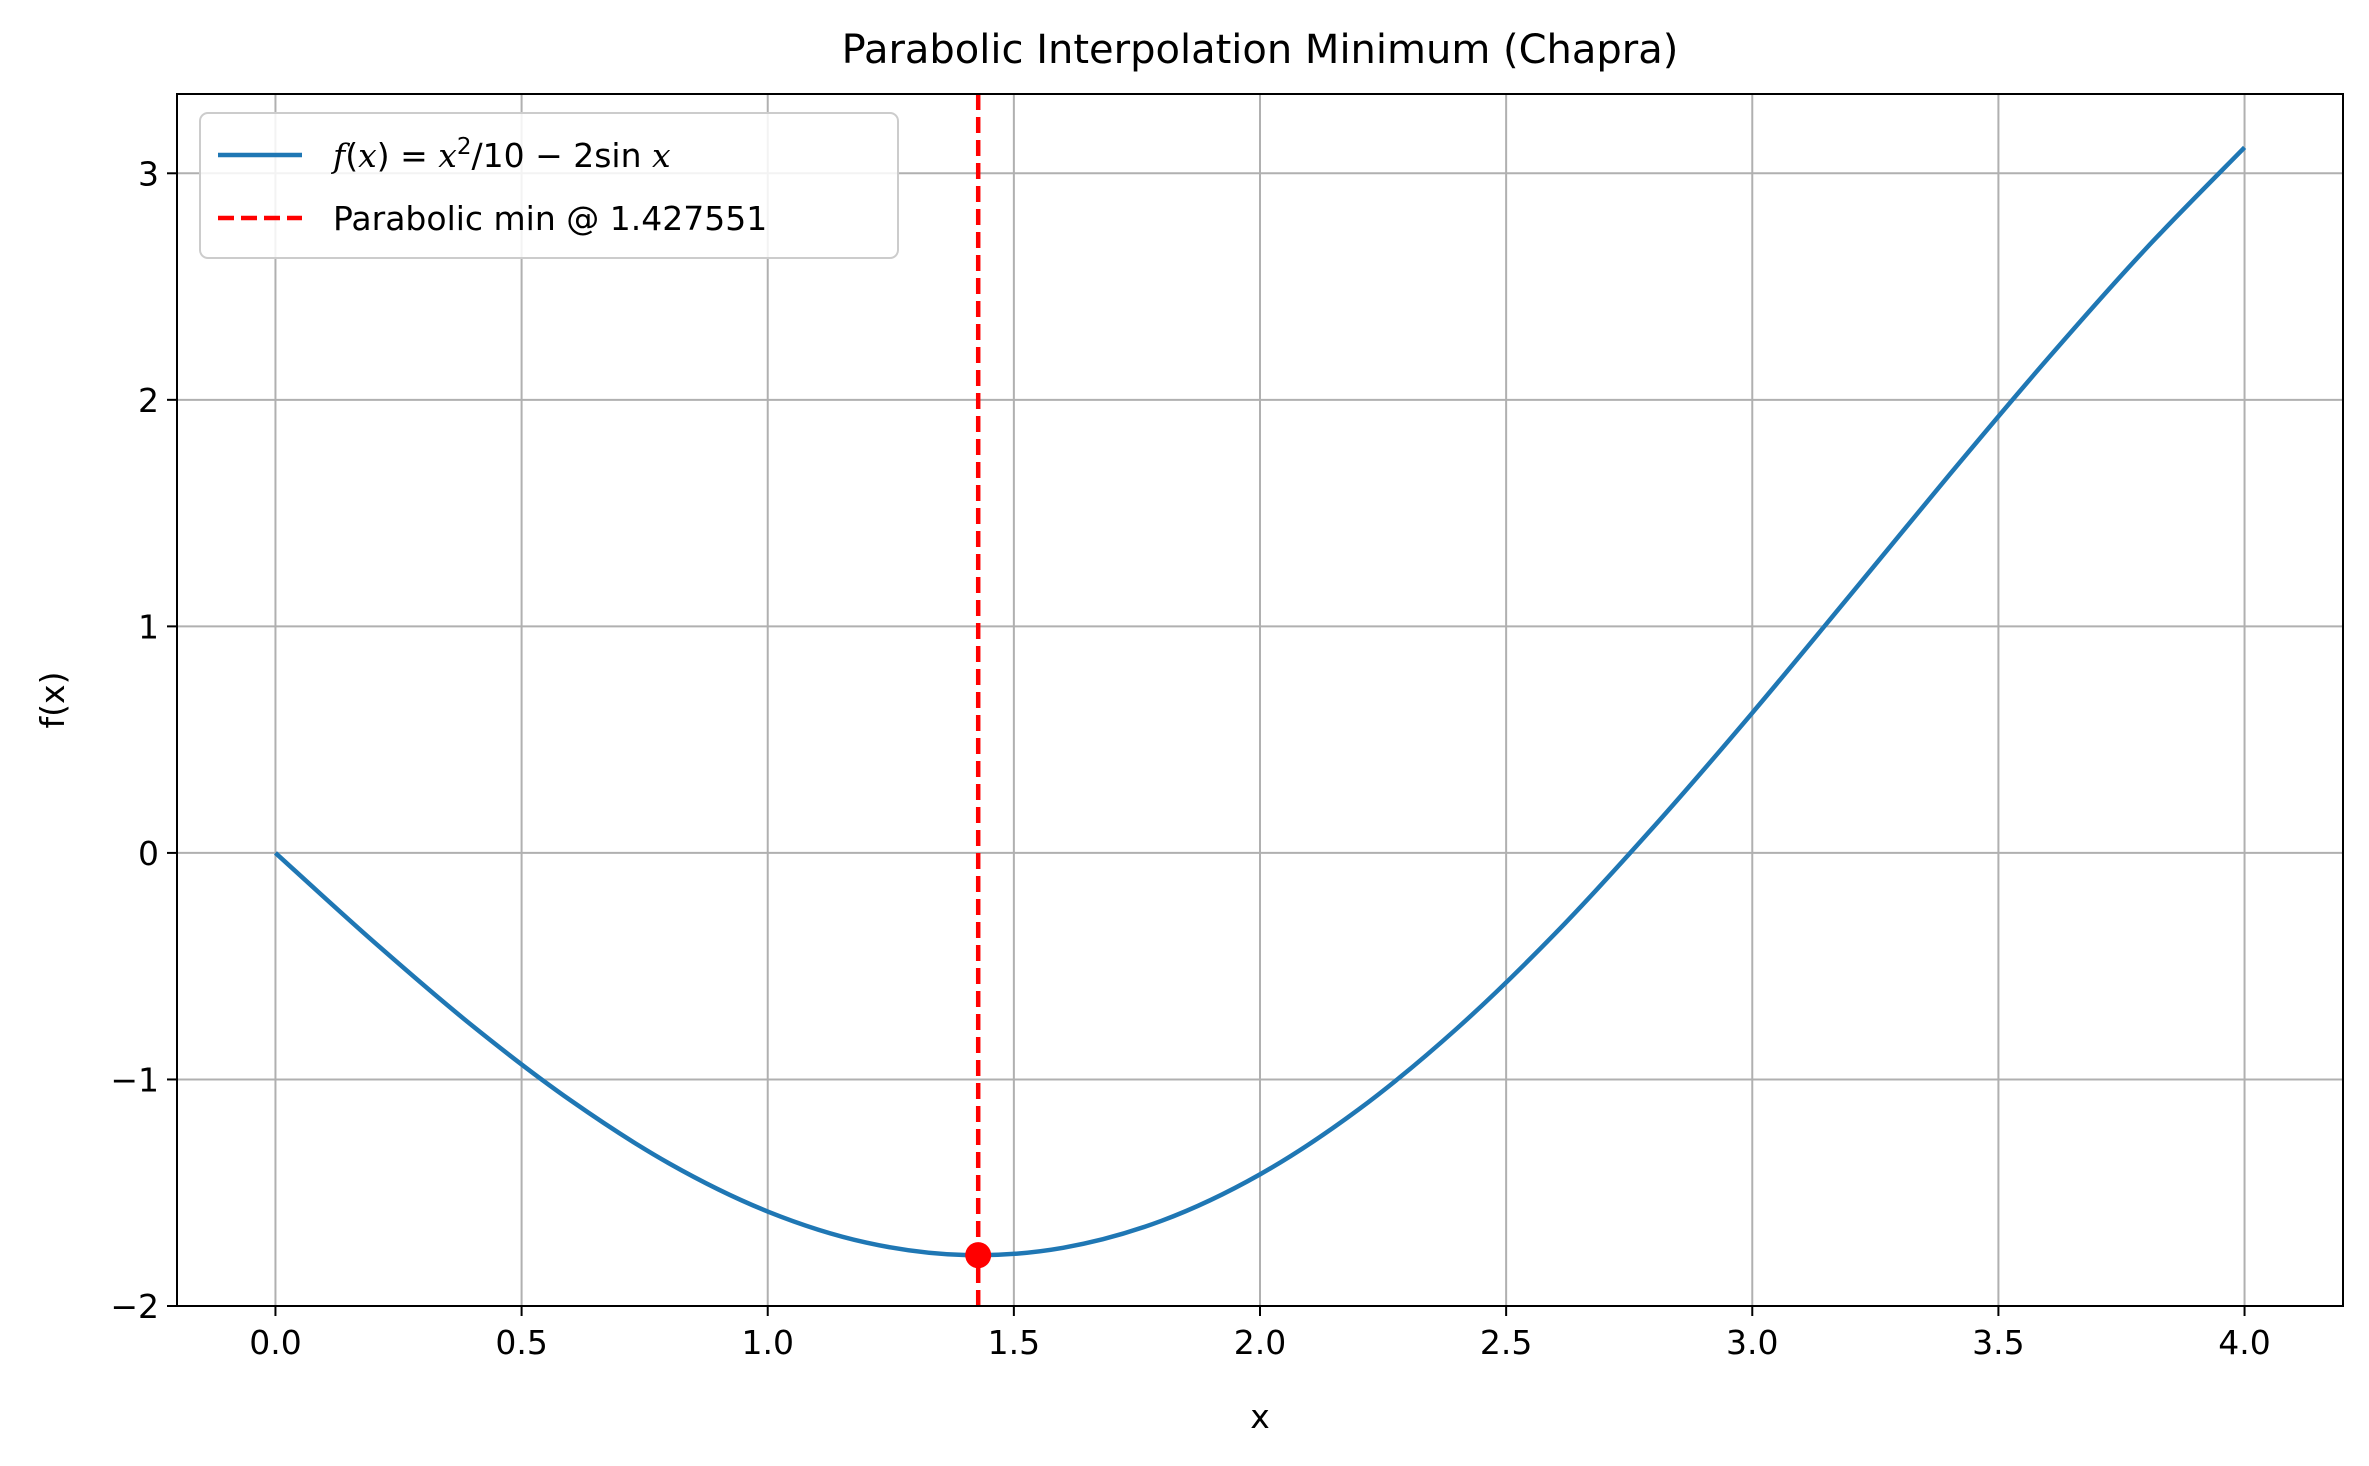 The image size is (2369, 1466). Describe the element at coordinates (521, 1342) in the screenshot. I see `x-tick-label: 0.5` at that location.